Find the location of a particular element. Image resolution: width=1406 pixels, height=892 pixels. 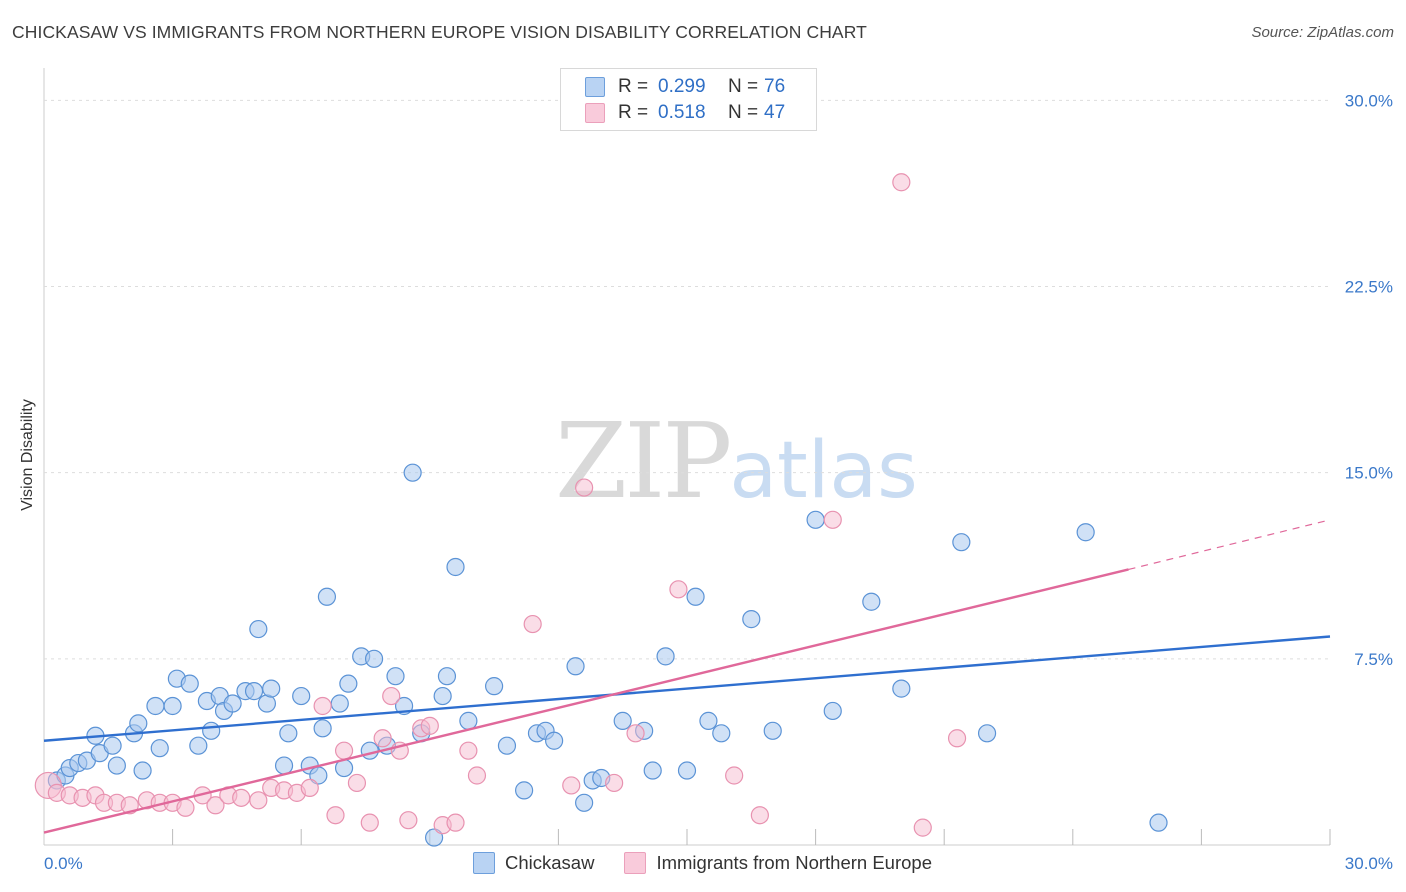

immigrants-trend-extension is located at coordinates (1229, 545).